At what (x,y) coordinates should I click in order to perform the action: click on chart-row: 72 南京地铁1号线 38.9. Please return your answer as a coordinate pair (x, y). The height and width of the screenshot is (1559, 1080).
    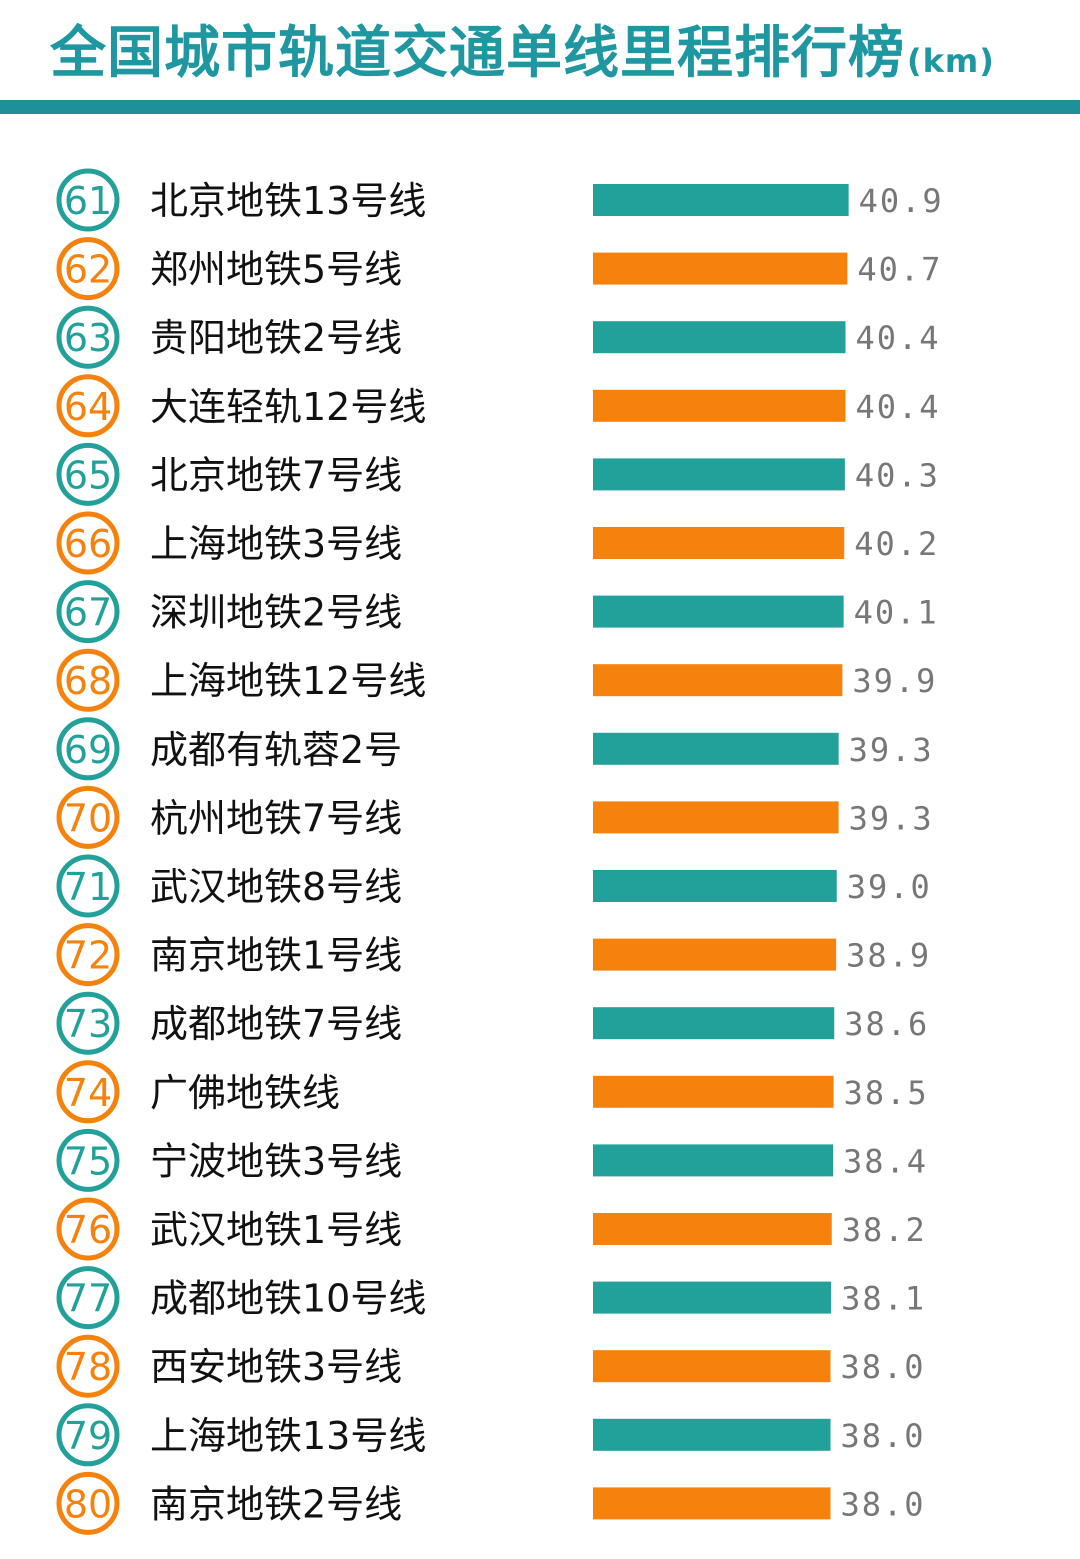
    Looking at the image, I should click on (493, 955).